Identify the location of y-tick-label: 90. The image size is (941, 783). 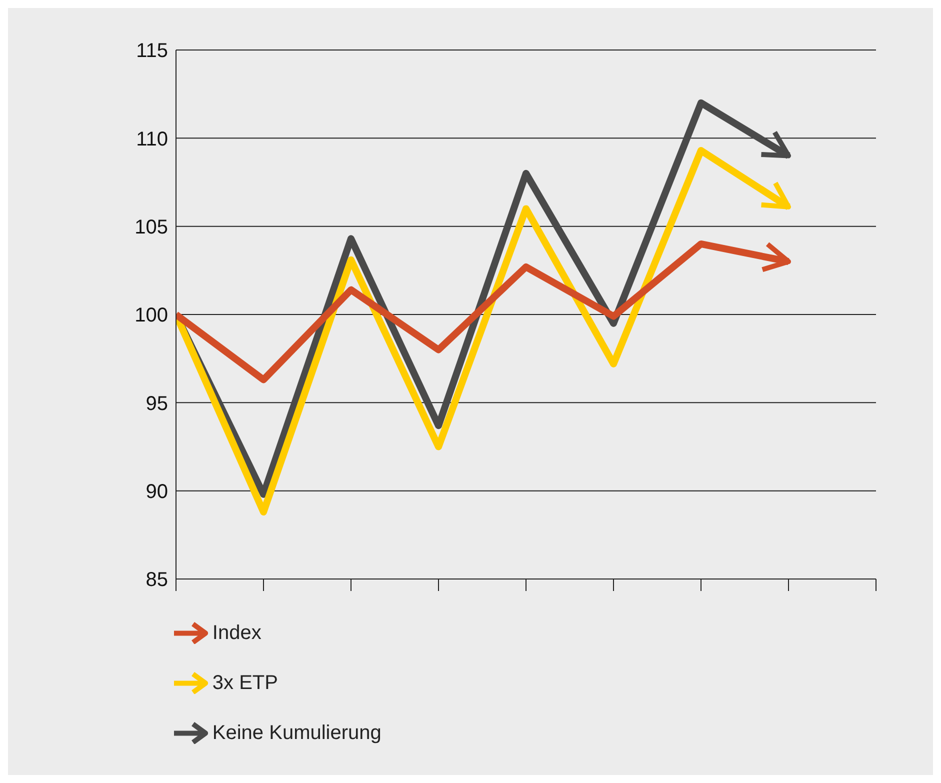
(157, 491).